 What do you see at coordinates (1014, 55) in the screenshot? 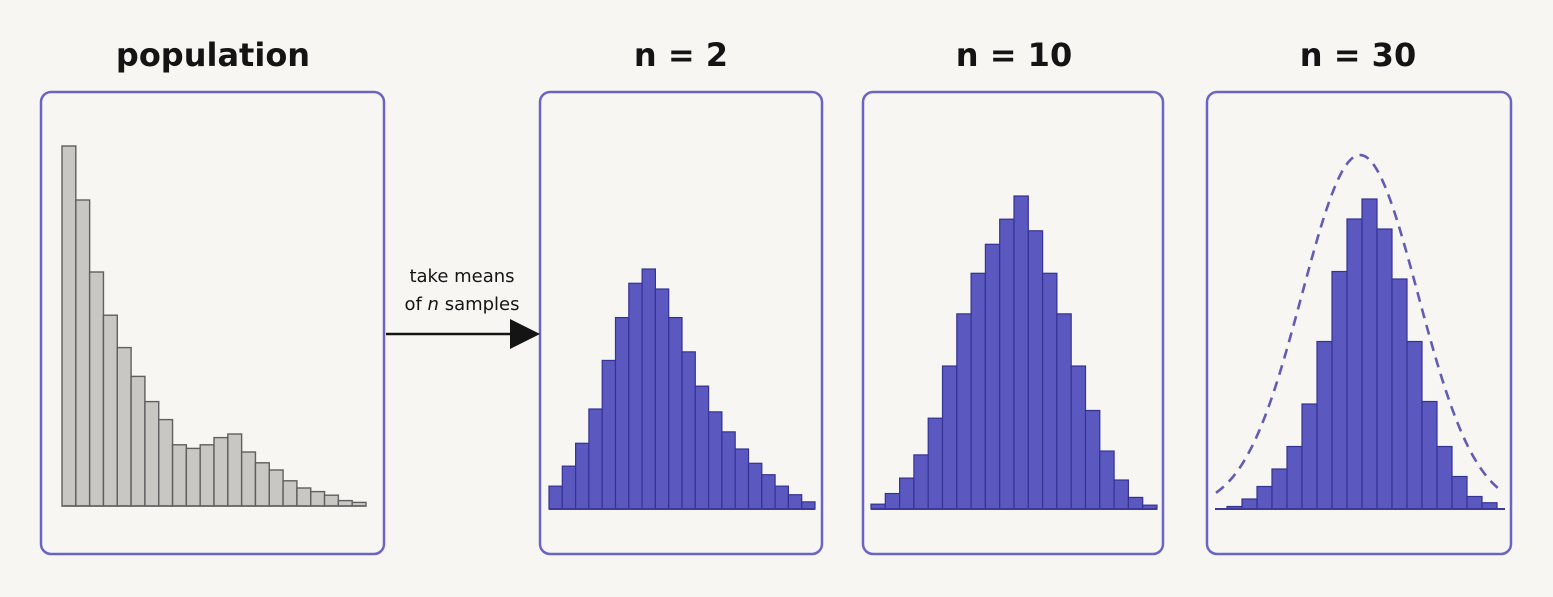
I see `n10-title: n = 10` at bounding box center [1014, 55].